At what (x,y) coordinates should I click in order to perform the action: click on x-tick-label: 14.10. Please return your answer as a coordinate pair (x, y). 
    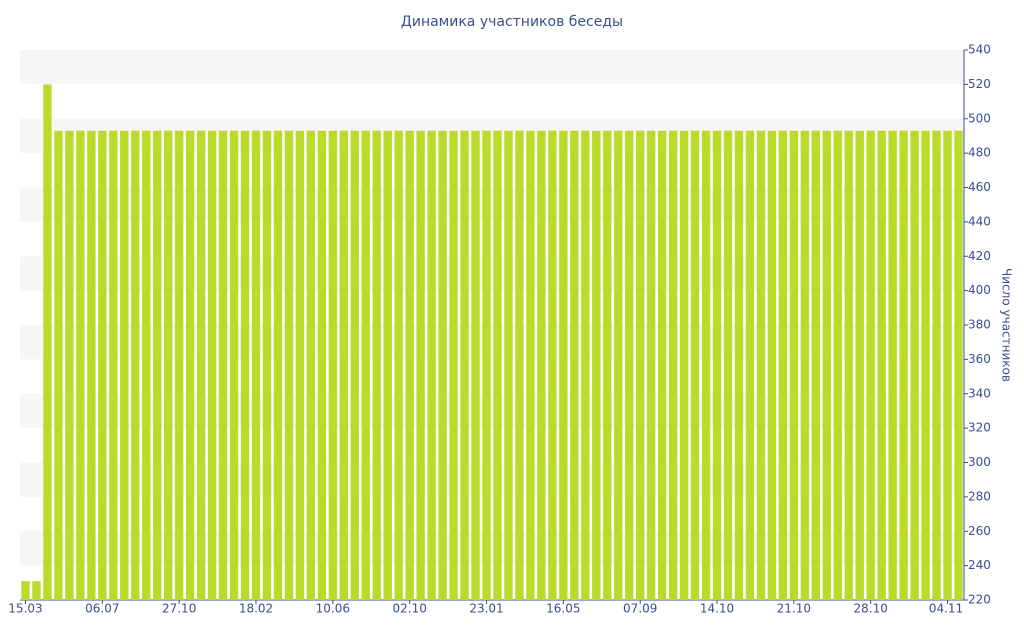
    Looking at the image, I should click on (717, 609).